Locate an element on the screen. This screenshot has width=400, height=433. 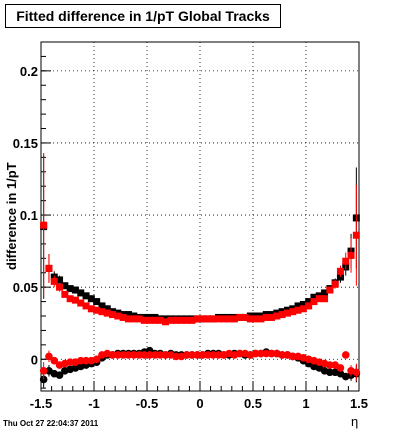
y-axis-label: difference in 1/pT is located at coordinates (11, 210).